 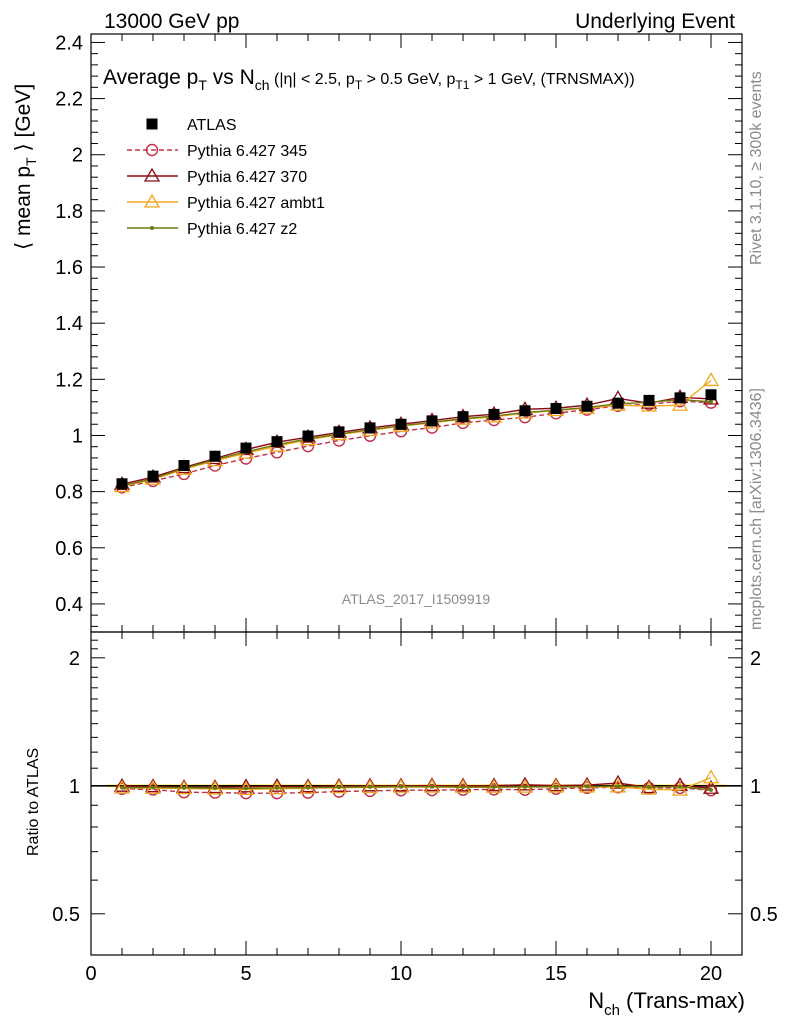 What do you see at coordinates (612, 1010) in the screenshot?
I see `xlabel-sub: ch` at bounding box center [612, 1010].